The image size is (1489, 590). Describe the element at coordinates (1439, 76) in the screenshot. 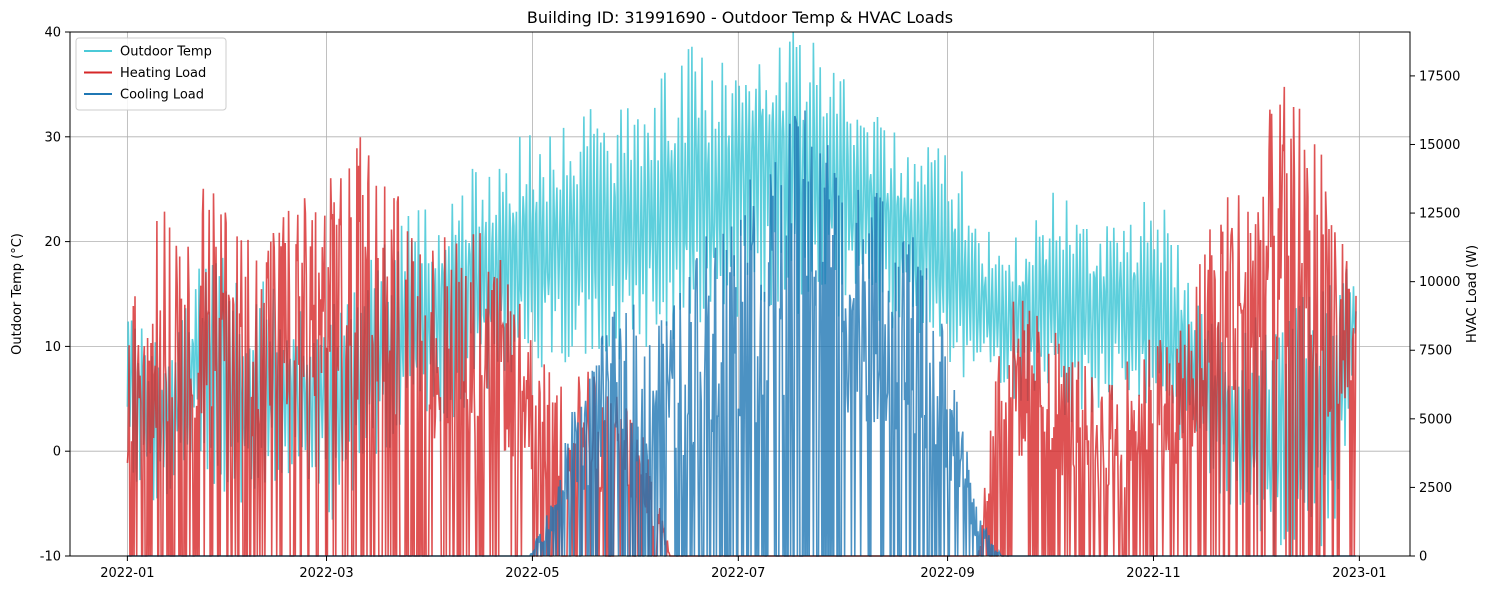

I see `y-right-tick-label: 17500` at that location.